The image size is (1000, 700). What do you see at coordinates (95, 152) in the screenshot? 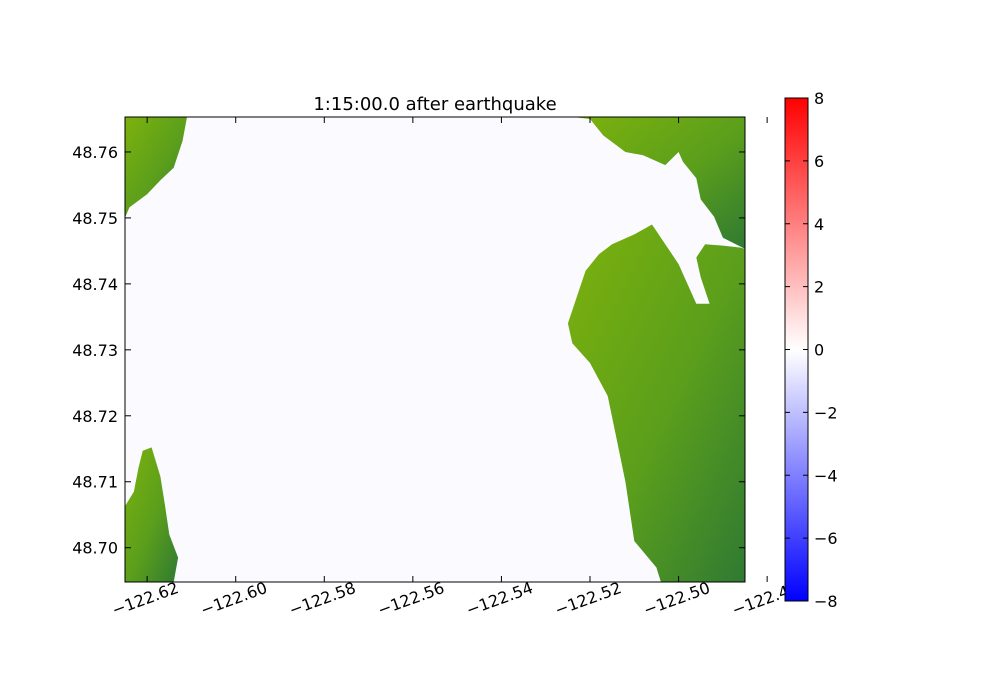
I see `y-tick-label: 48.76` at bounding box center [95, 152].